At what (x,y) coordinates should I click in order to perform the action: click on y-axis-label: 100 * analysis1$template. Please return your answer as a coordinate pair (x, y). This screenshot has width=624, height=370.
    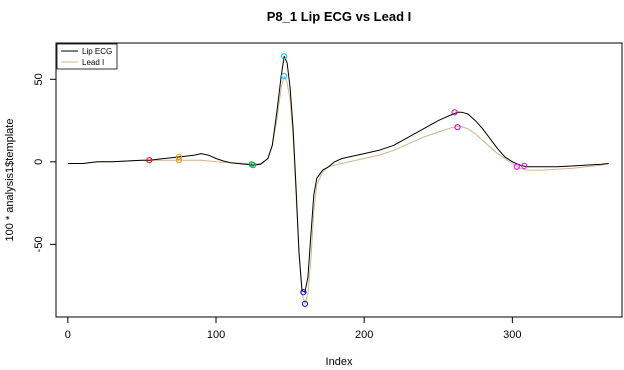
    Looking at the image, I should click on (10, 180).